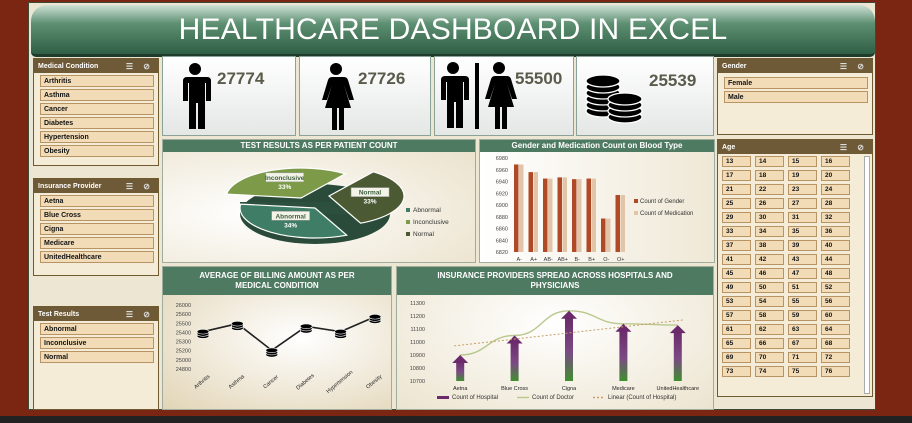 The height and width of the screenshot is (423, 912). Describe the element at coordinates (802, 287) in the screenshot. I see `age-item: 51` at that location.